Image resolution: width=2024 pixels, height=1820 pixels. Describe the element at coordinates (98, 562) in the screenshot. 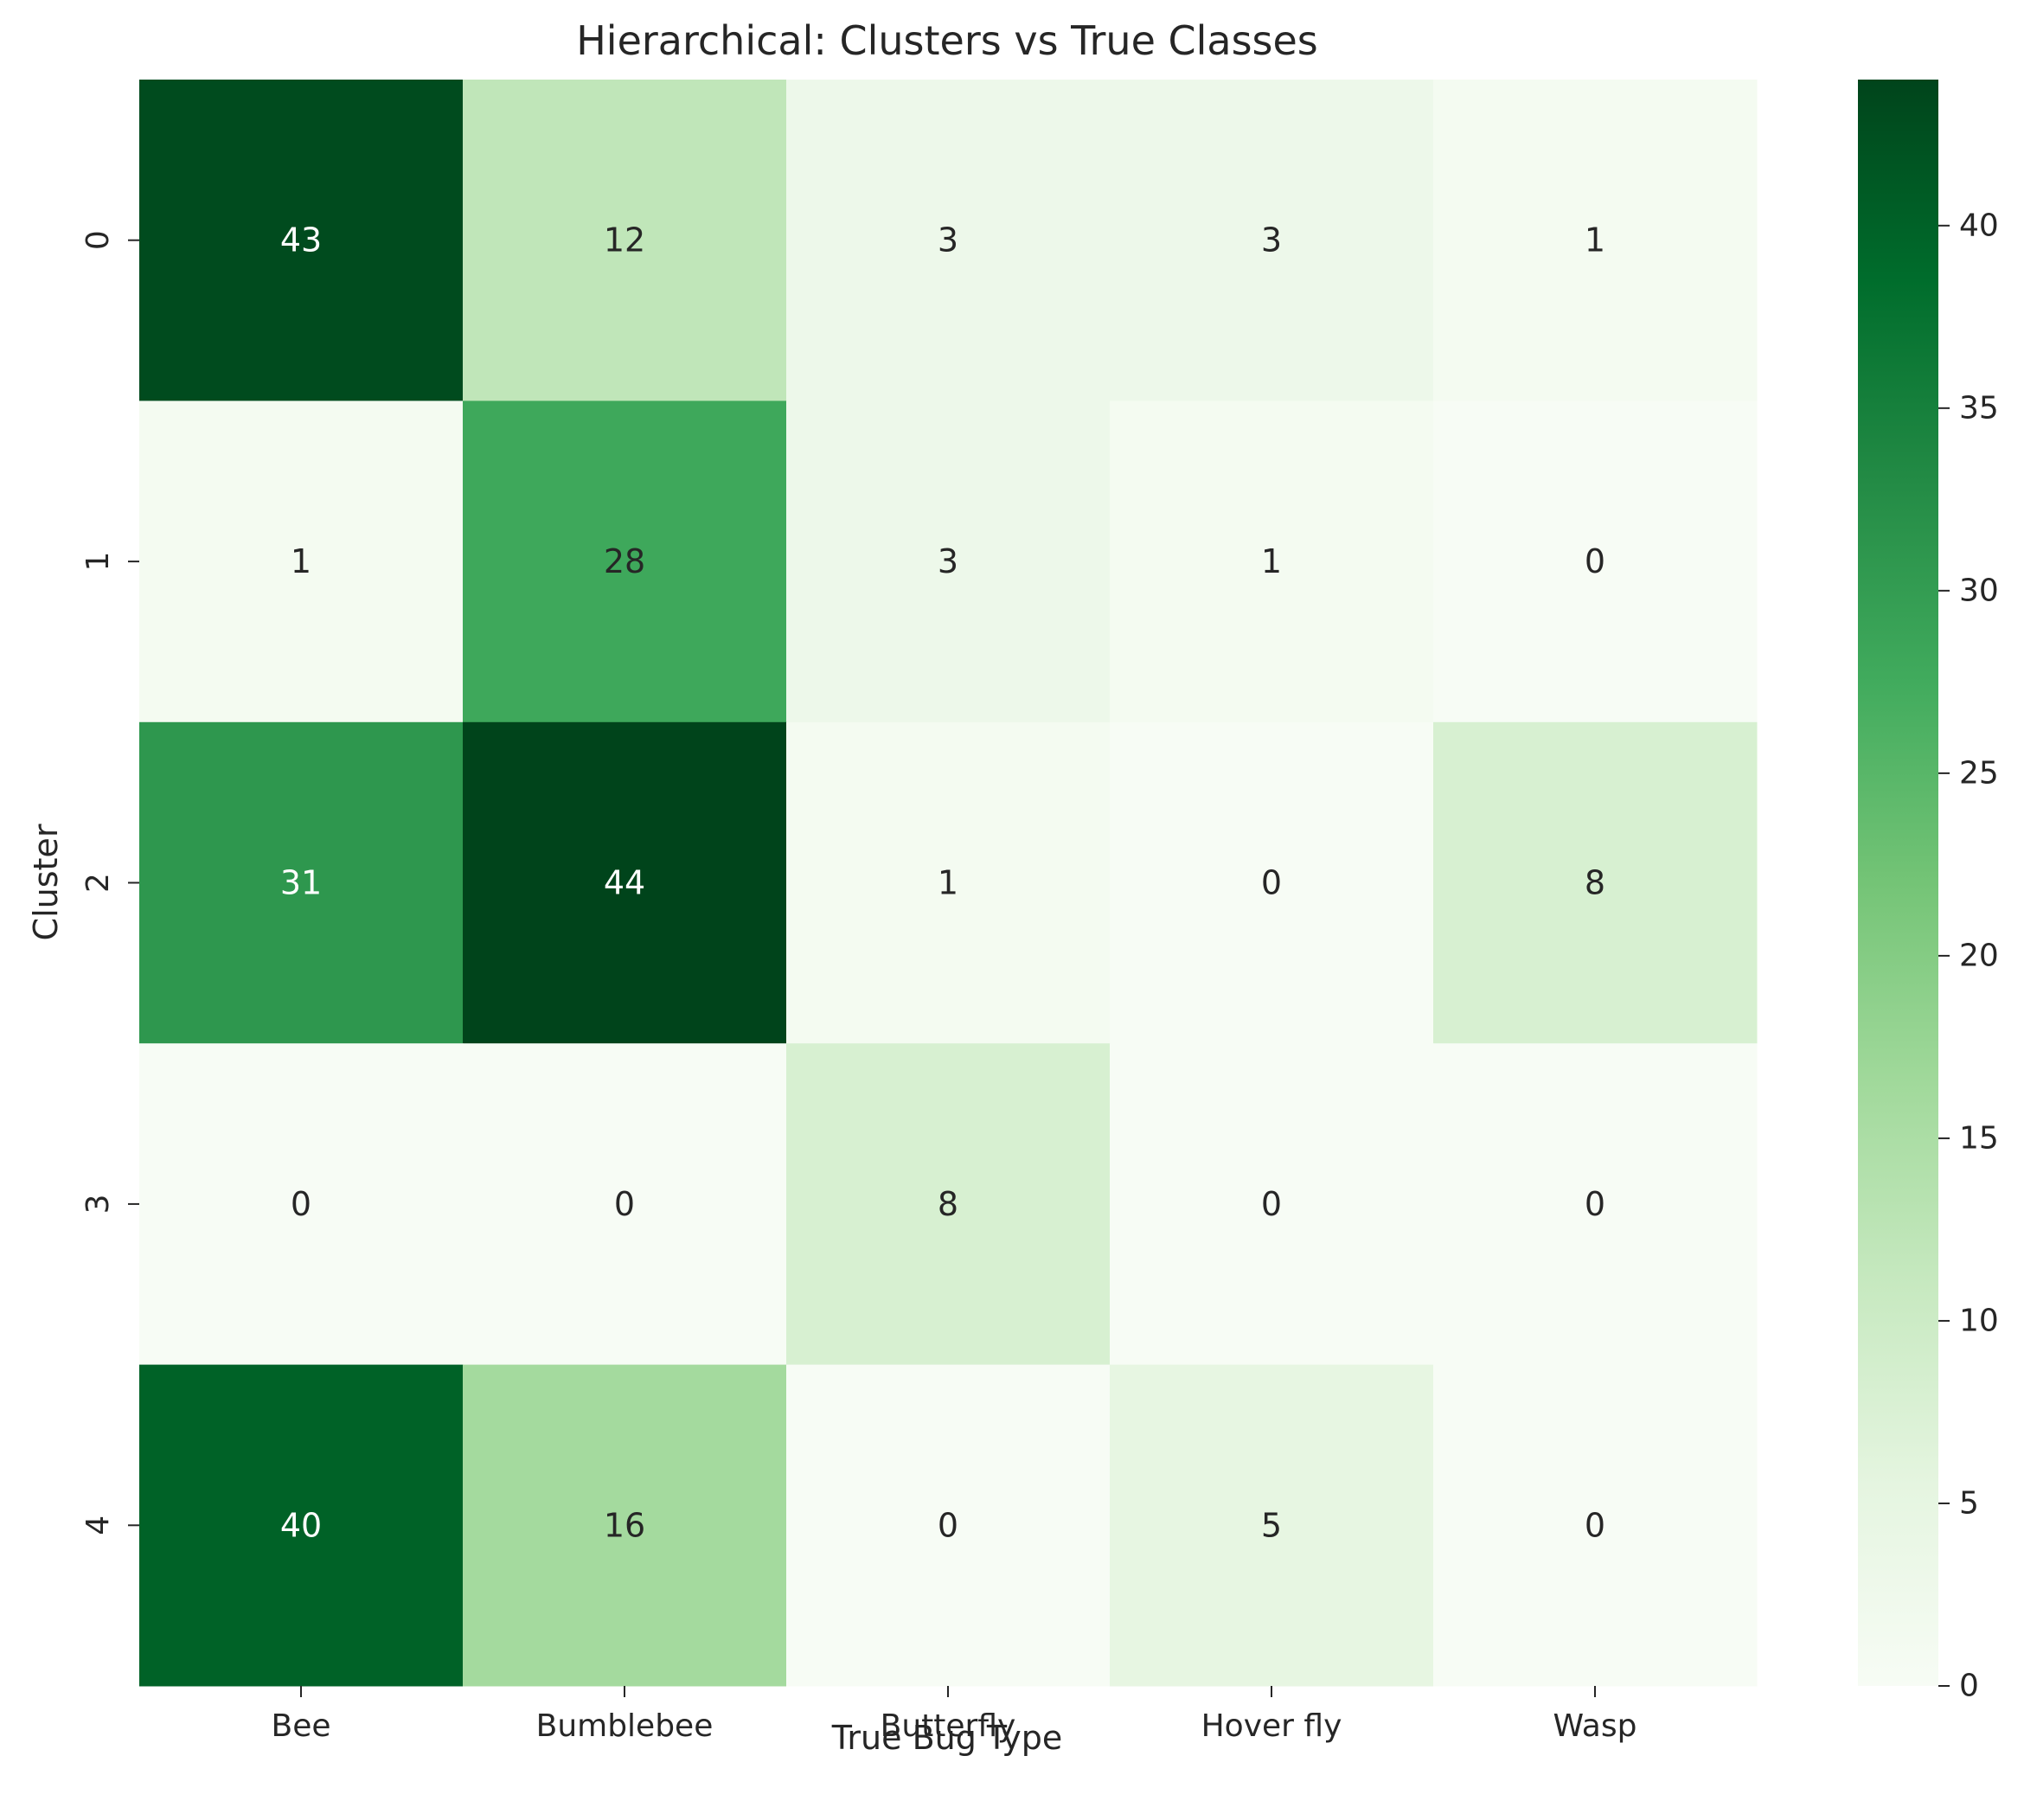

I see `y-tick-label: 1` at that location.